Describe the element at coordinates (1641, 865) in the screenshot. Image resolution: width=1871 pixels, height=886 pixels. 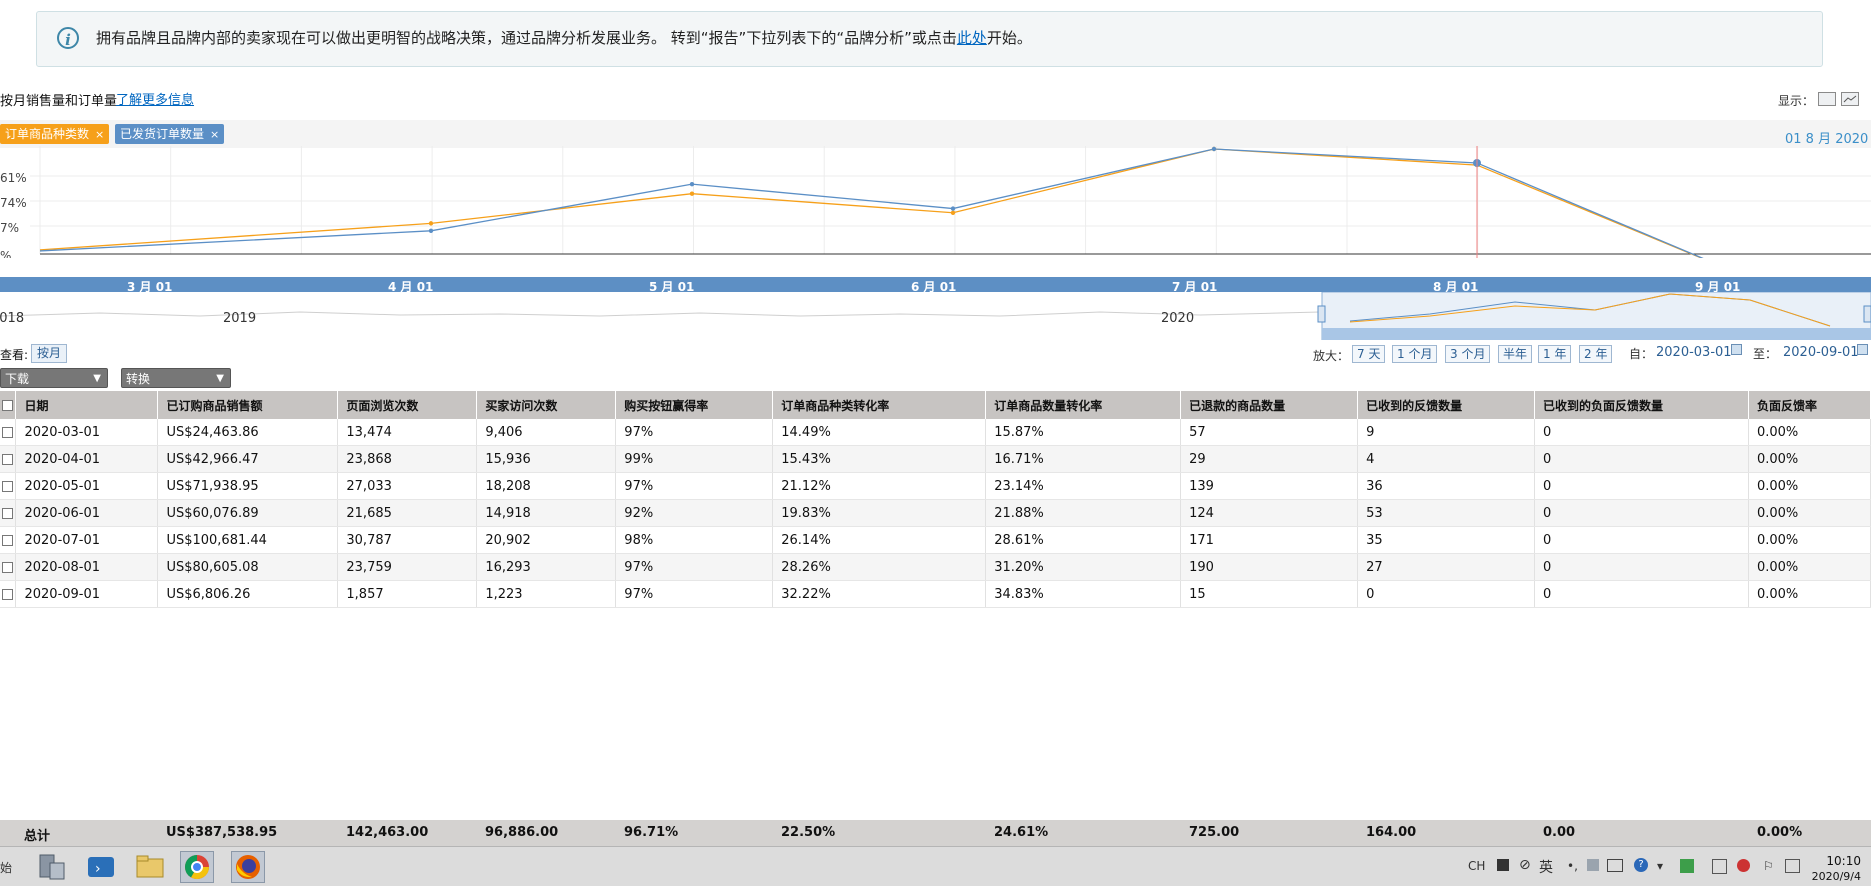
I see `help-icon: ?` at that location.